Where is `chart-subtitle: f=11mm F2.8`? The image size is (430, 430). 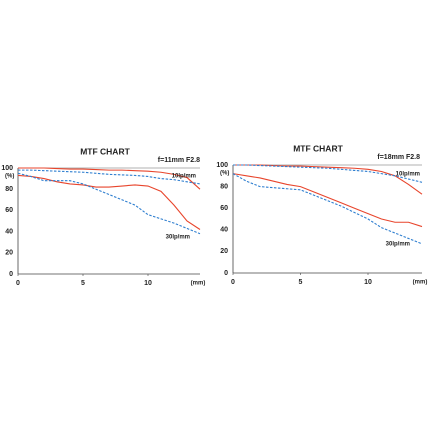 chart-subtitle: f=11mm F2.8 is located at coordinates (179, 160).